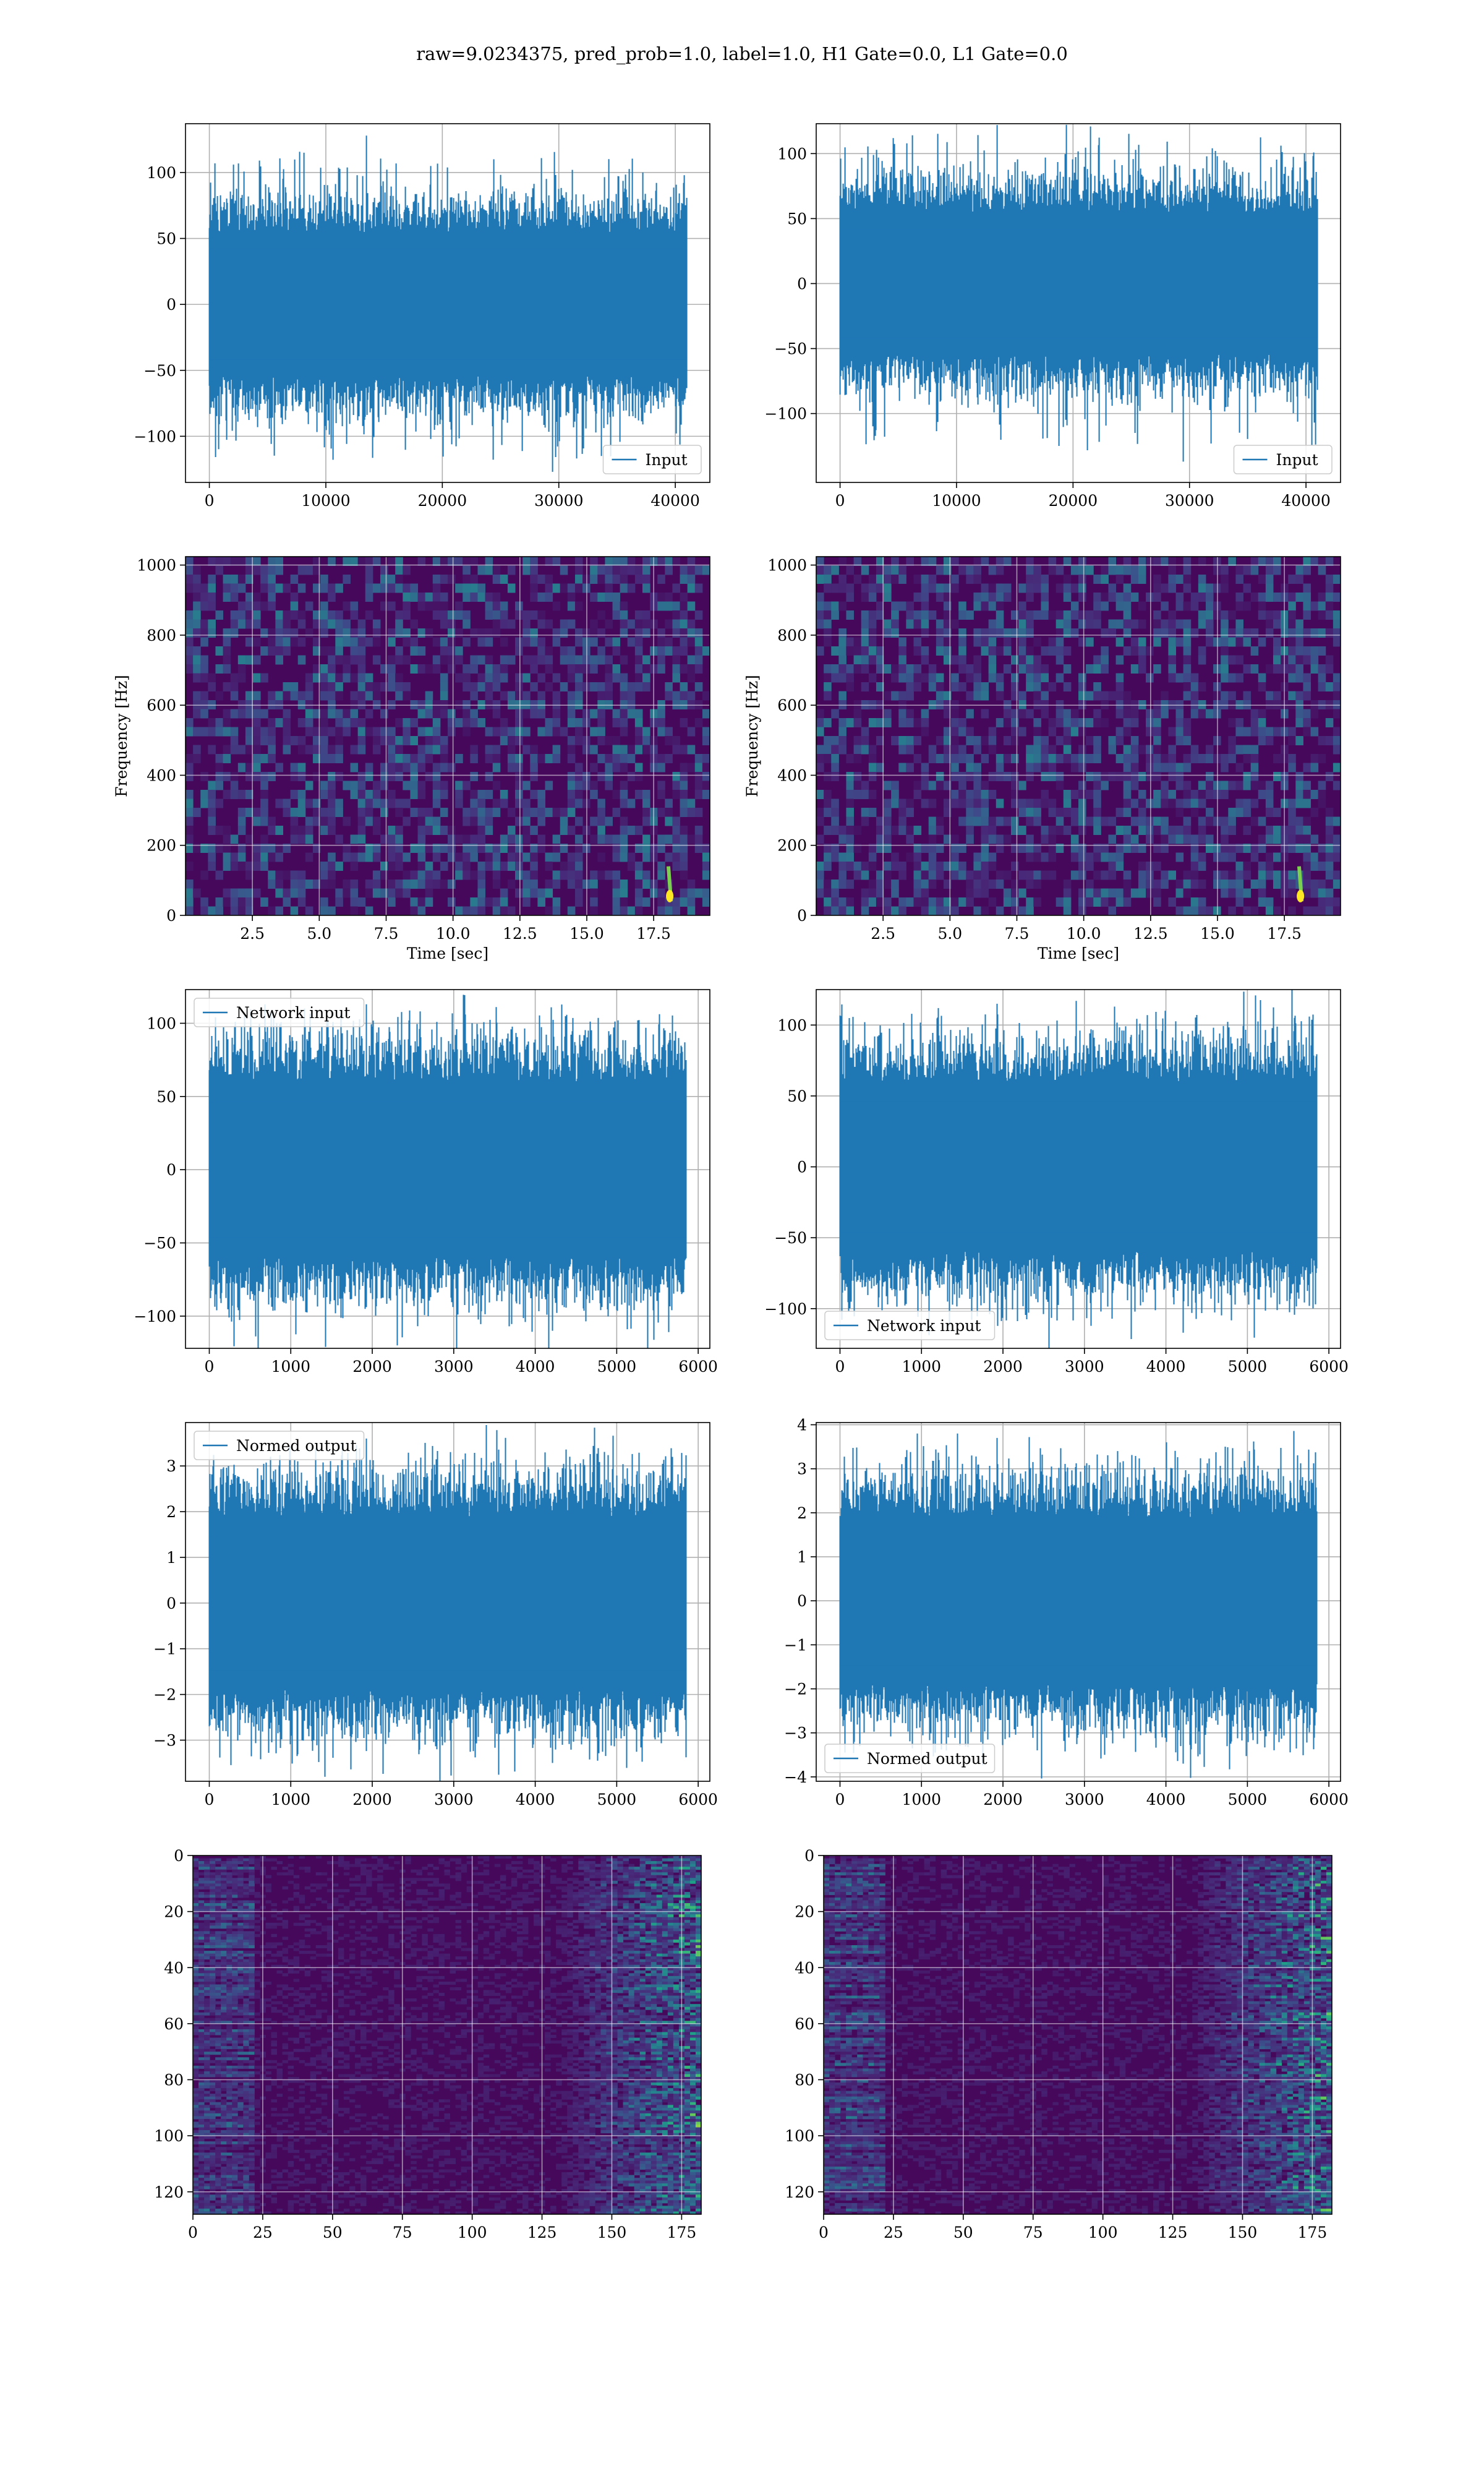 The image size is (1484, 2474). What do you see at coordinates (1017, 934) in the screenshot?
I see `x-tick-label: 7.5` at bounding box center [1017, 934].